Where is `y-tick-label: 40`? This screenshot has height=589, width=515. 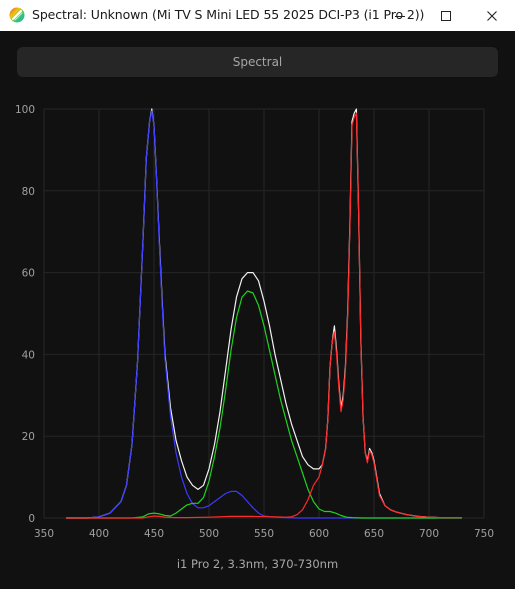 y-tick-label: 40 is located at coordinates (28, 355).